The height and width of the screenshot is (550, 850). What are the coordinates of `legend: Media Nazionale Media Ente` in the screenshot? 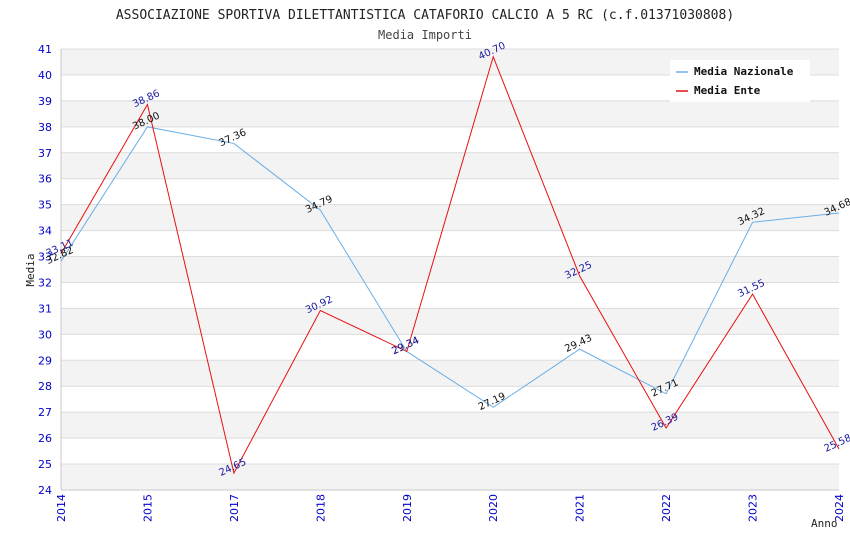 It's located at (740, 81).